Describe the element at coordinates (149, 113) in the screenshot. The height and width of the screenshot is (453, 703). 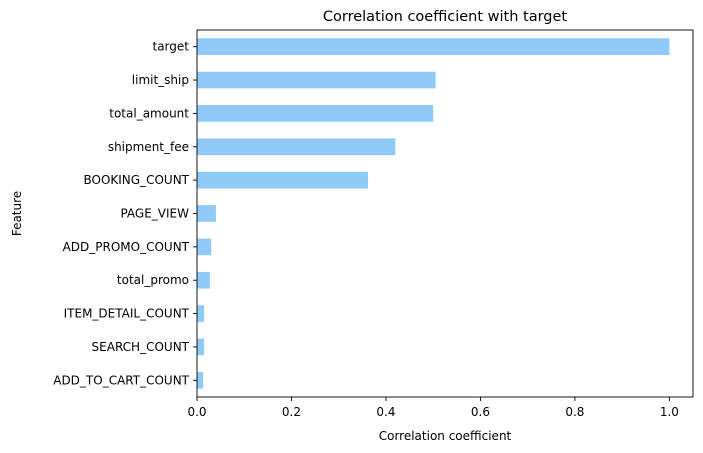
I see `y-tick-label-total-amount: total_amount` at that location.